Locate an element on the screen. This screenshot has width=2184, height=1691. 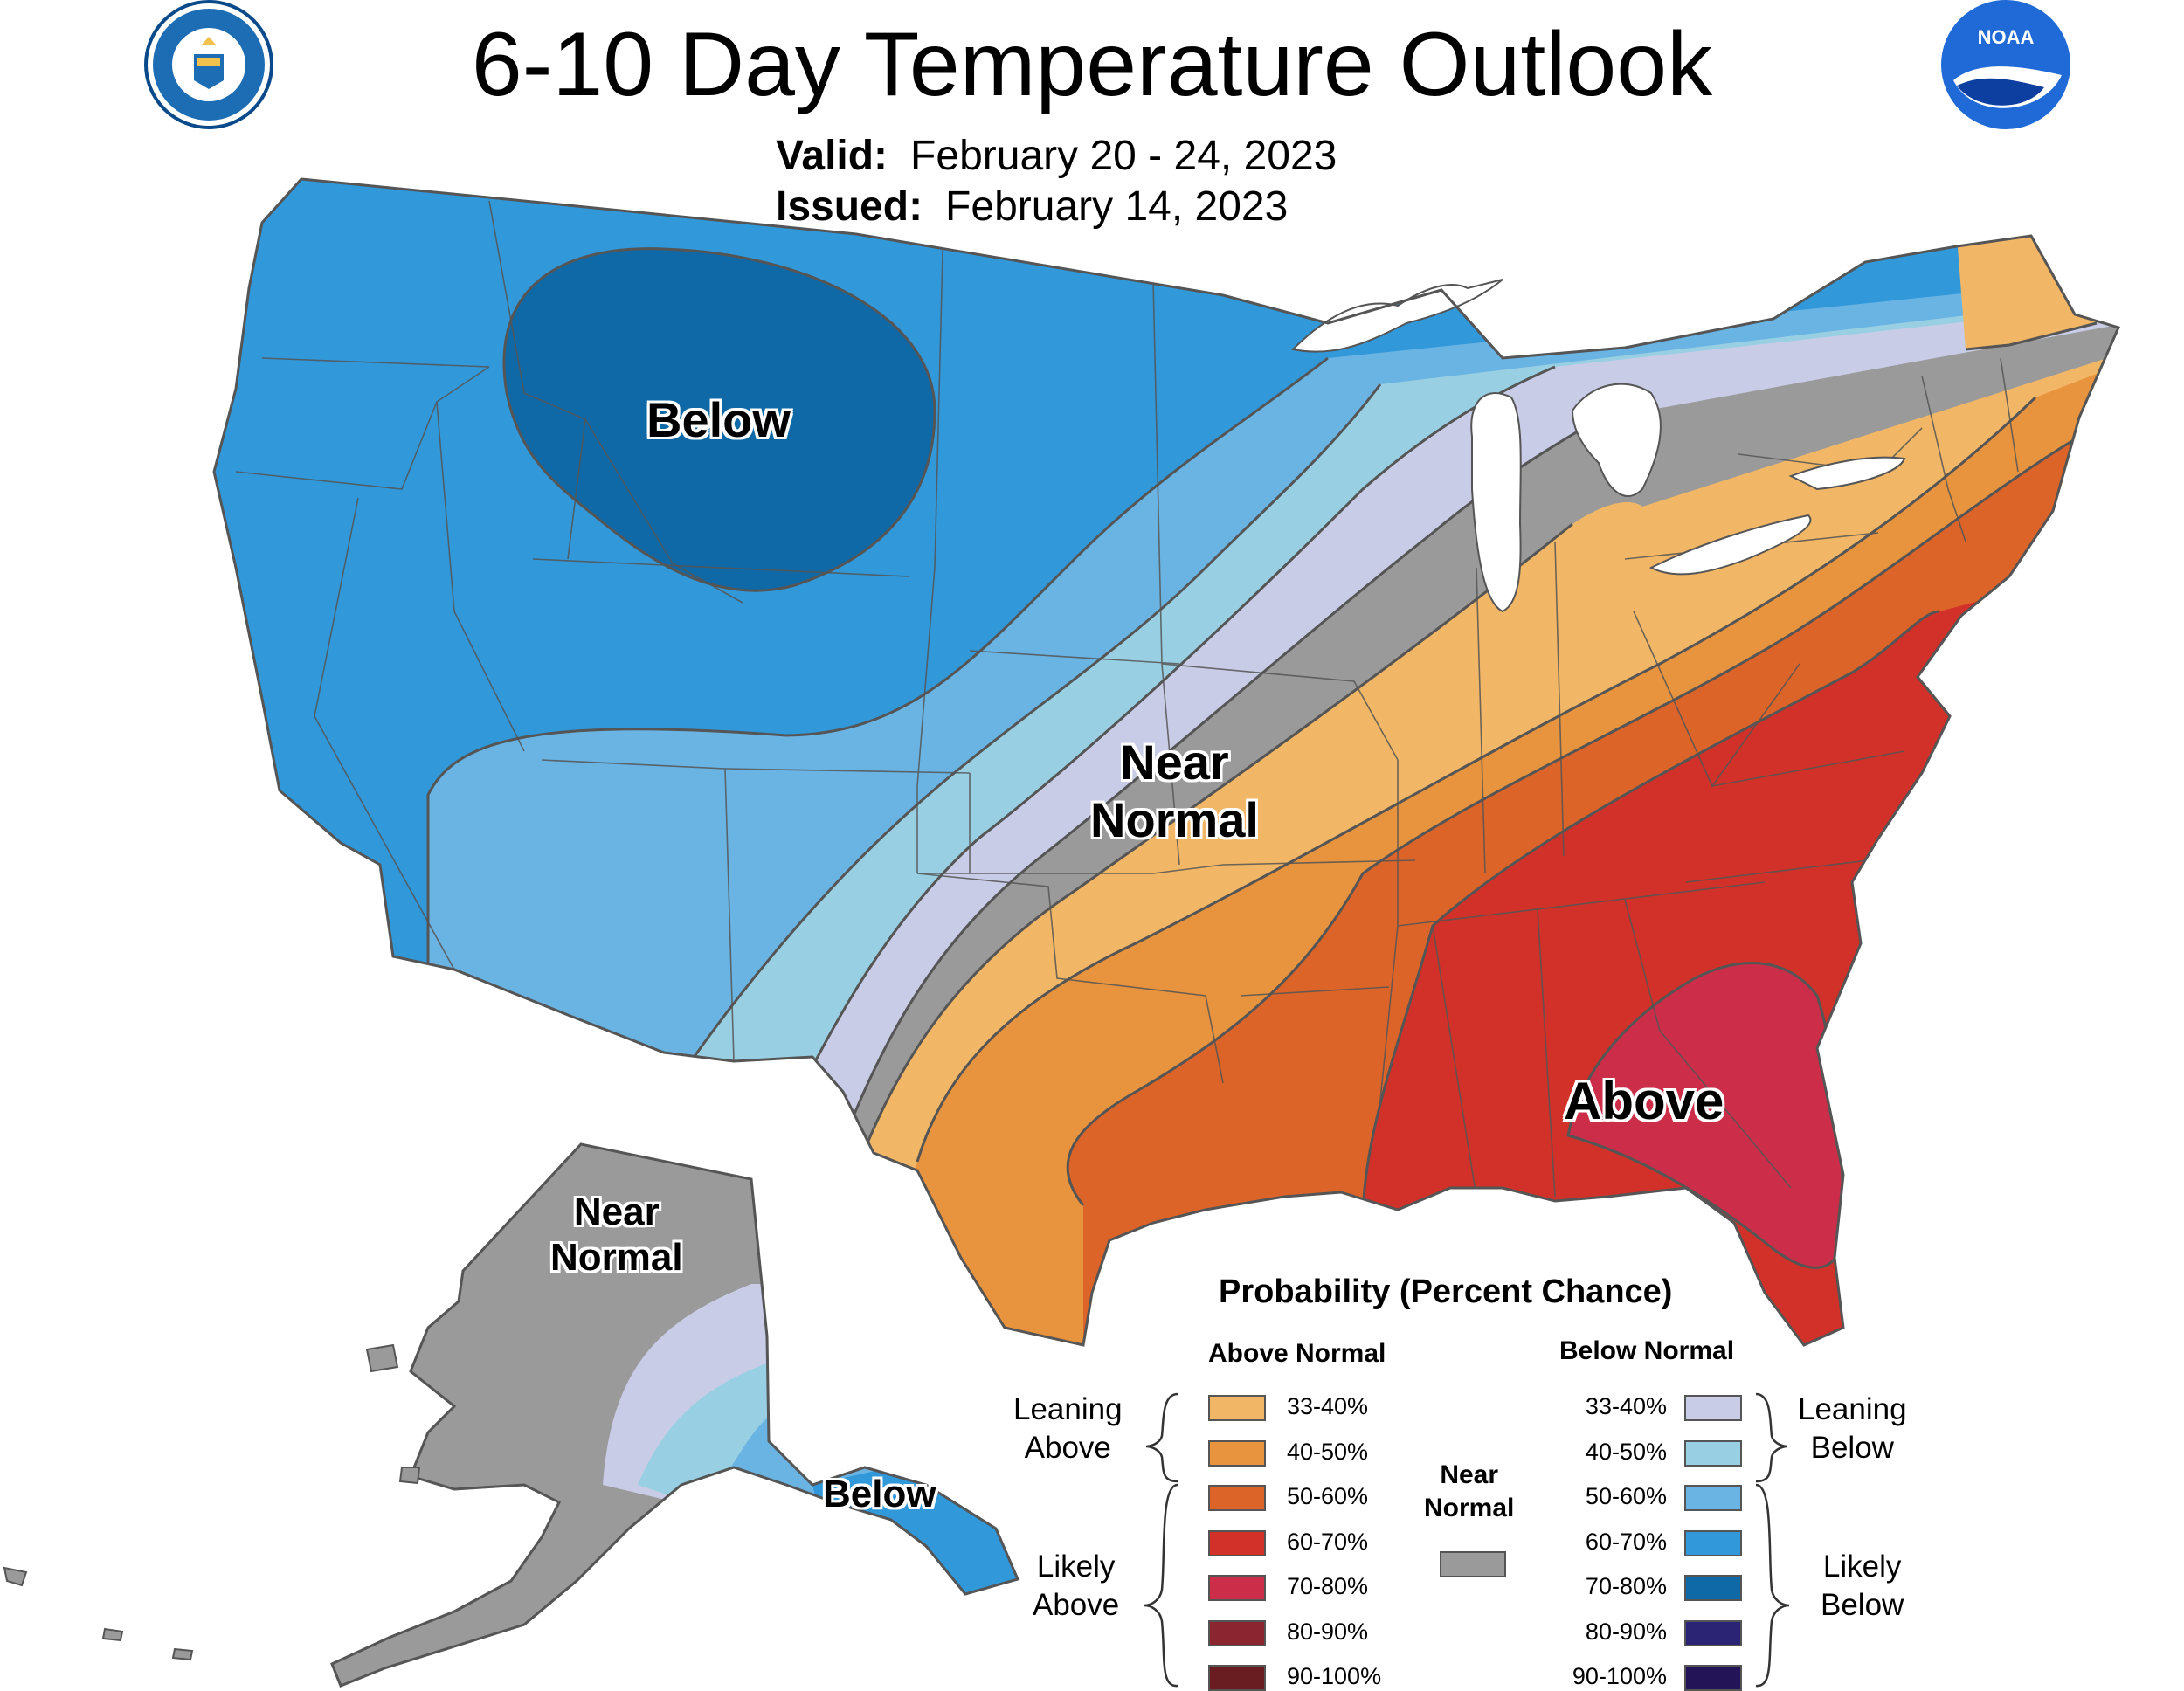
legend-above-label: 90-100% is located at coordinates (1334, 1676).